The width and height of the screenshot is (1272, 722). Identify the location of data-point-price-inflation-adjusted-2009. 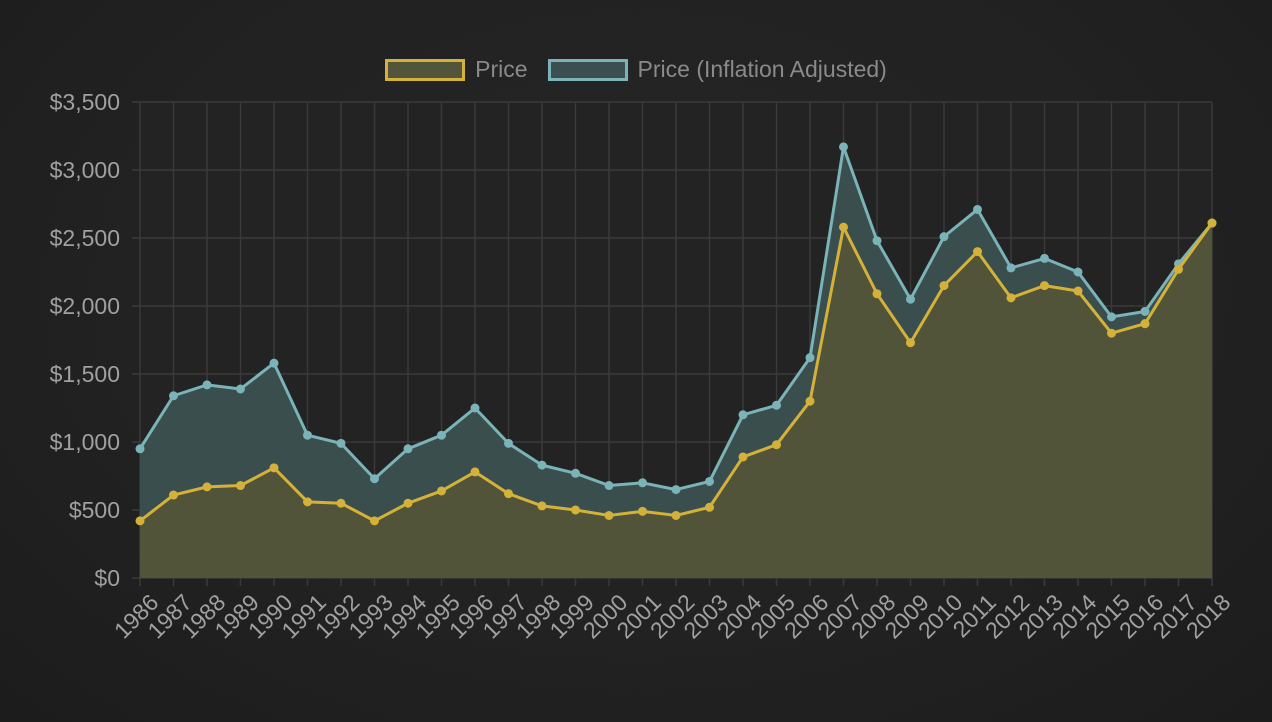
(910, 299).